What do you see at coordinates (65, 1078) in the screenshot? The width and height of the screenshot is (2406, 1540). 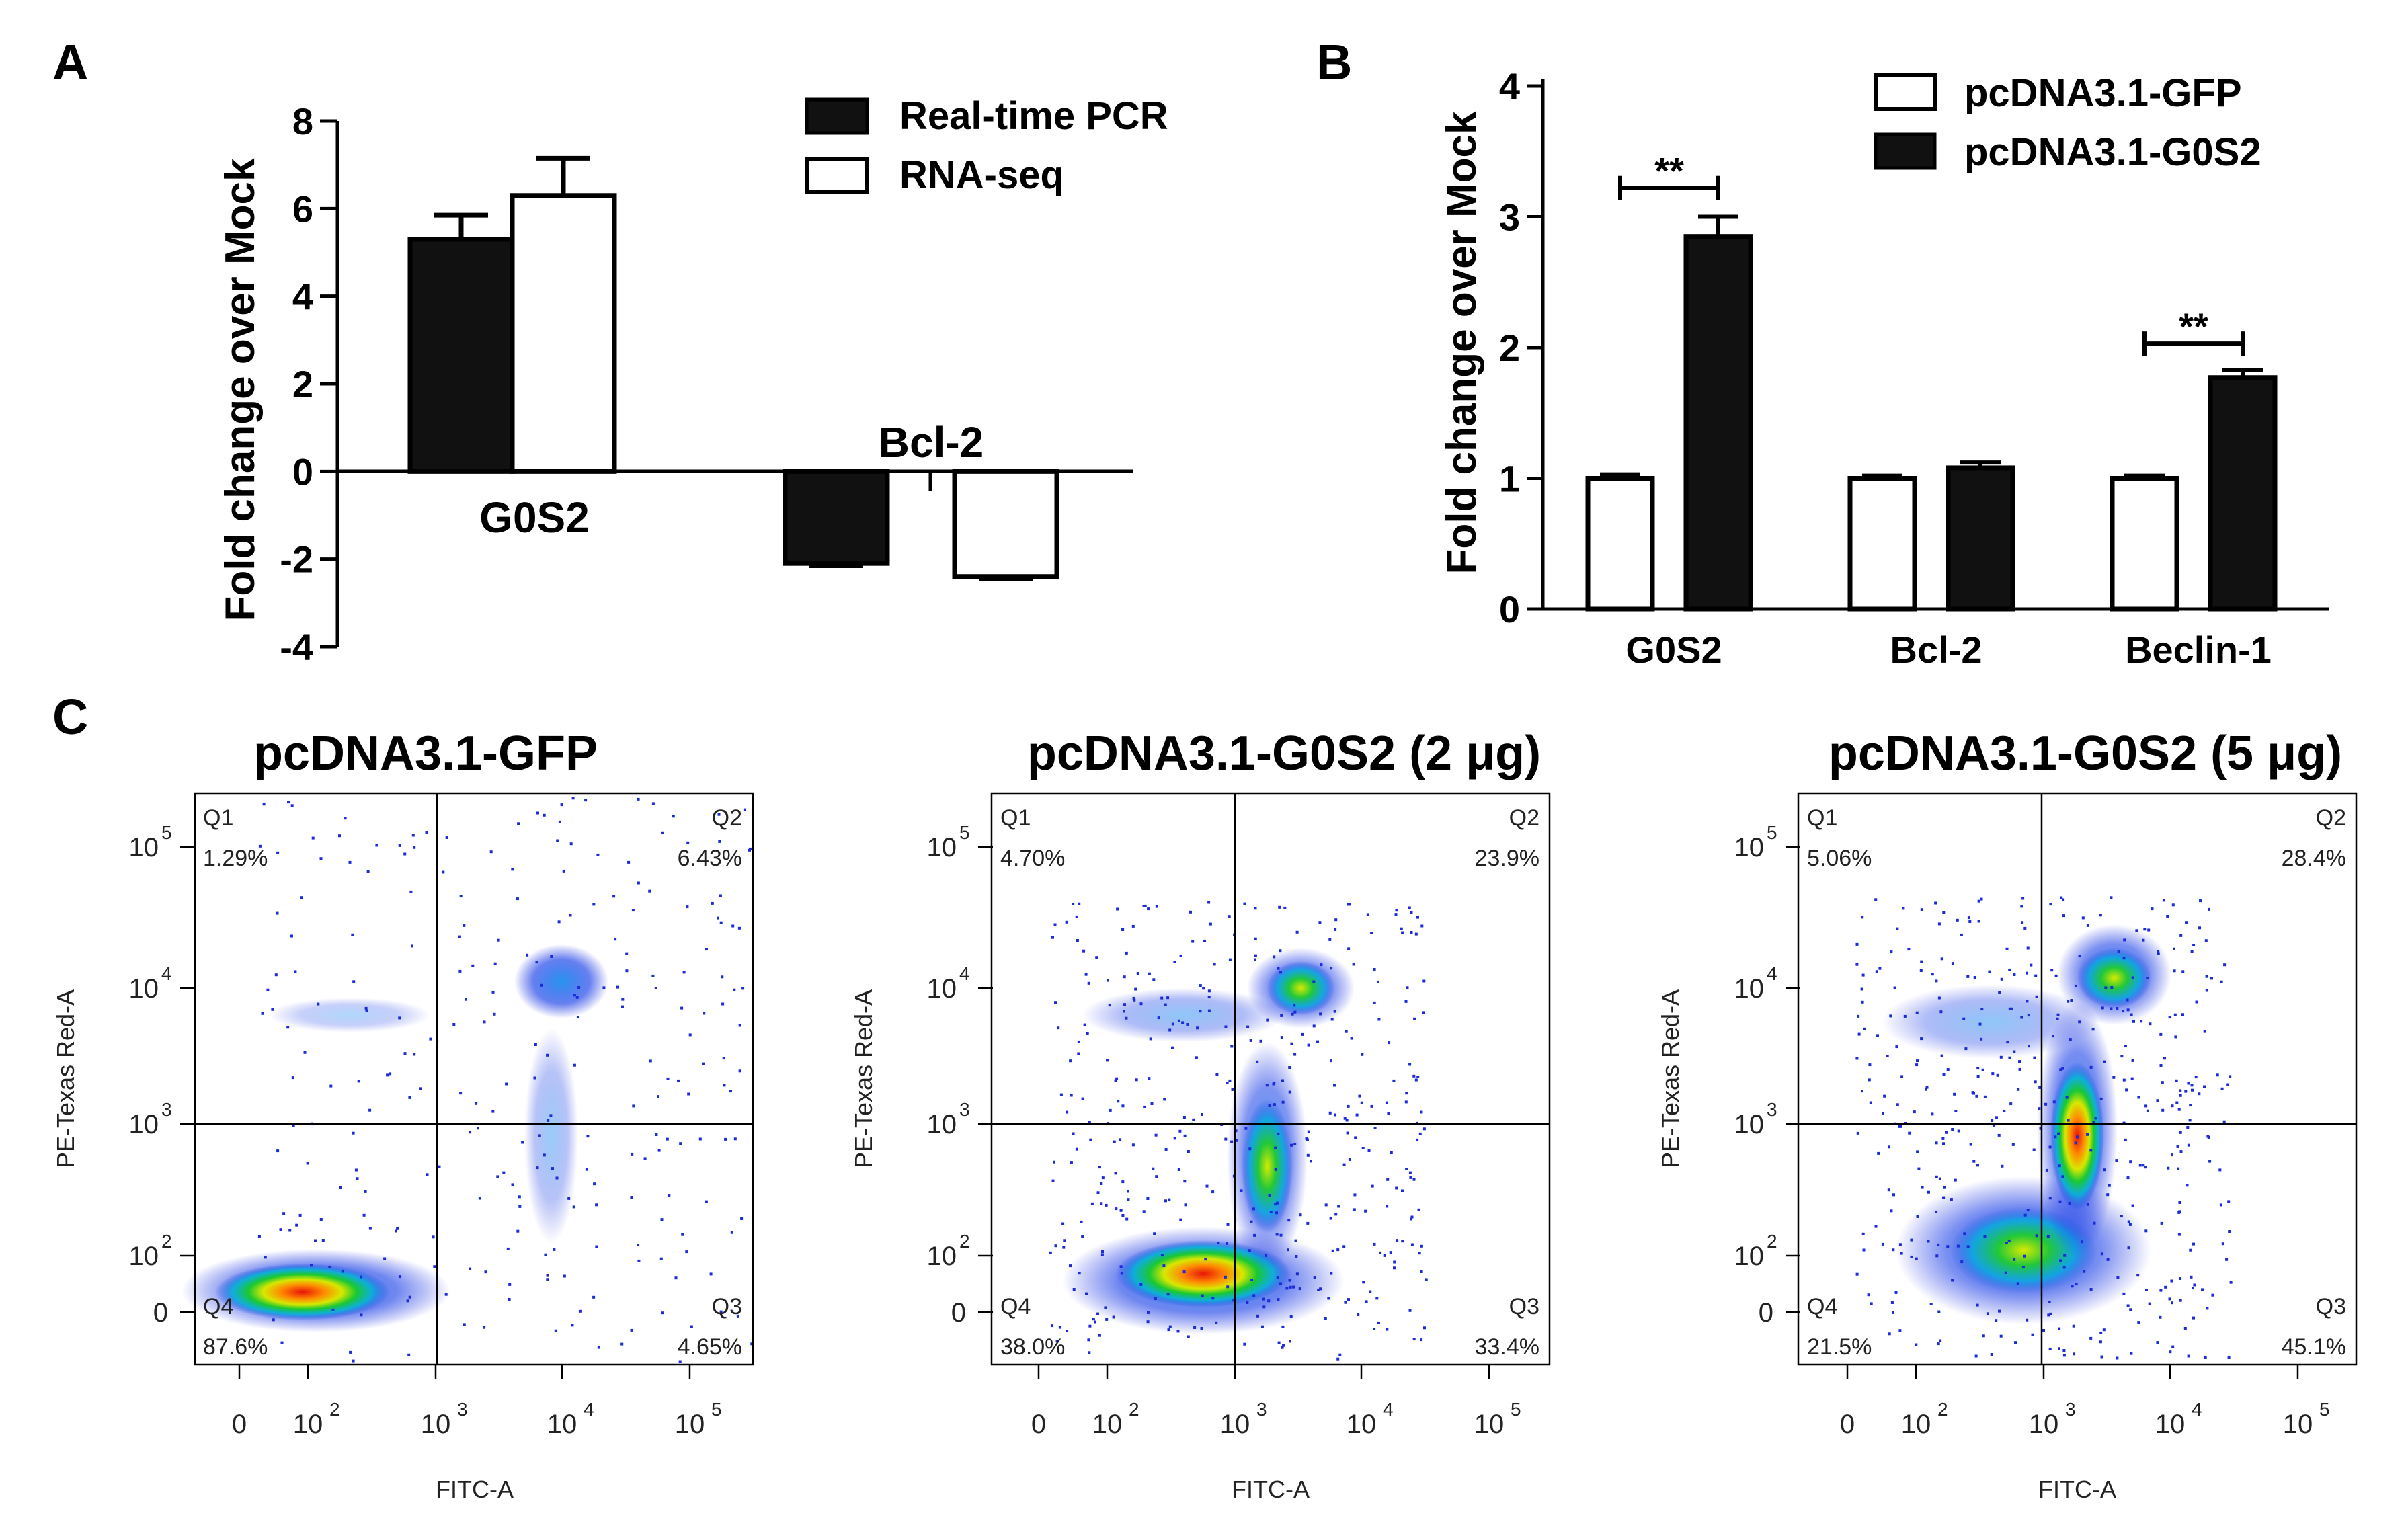 I see `y-axis-label: PE-Texas Red-A` at bounding box center [65, 1078].